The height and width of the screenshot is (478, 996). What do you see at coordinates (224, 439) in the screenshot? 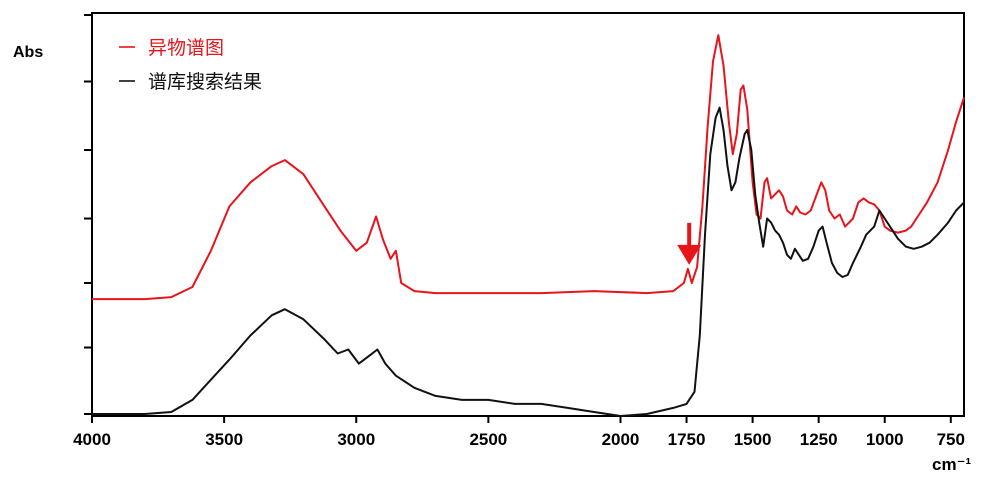
I see `x-tick-label: 3500` at bounding box center [224, 439].